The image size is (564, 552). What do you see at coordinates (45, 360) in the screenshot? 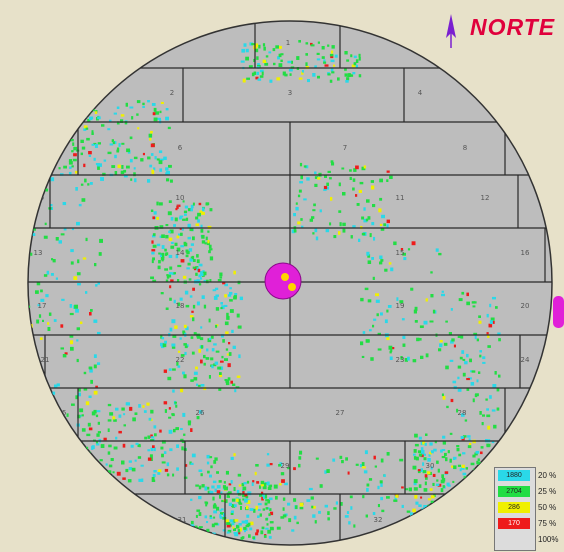
I see `cell-label: 21` at bounding box center [45, 360].